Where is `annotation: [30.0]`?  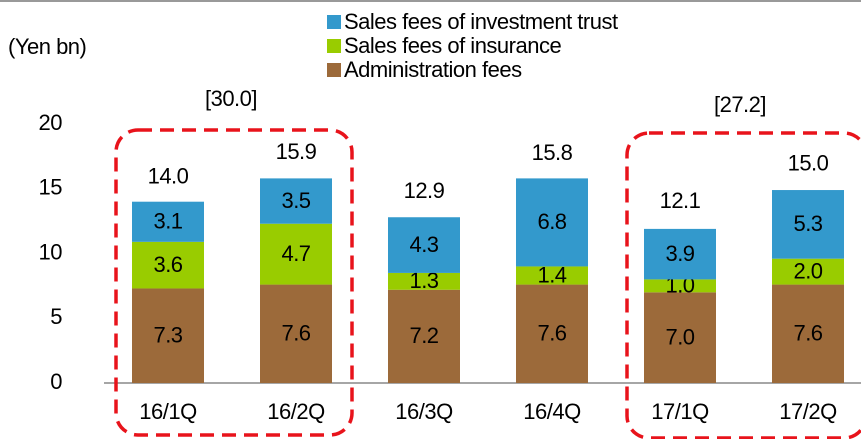
annotation: [30.0] is located at coordinates (231, 98).